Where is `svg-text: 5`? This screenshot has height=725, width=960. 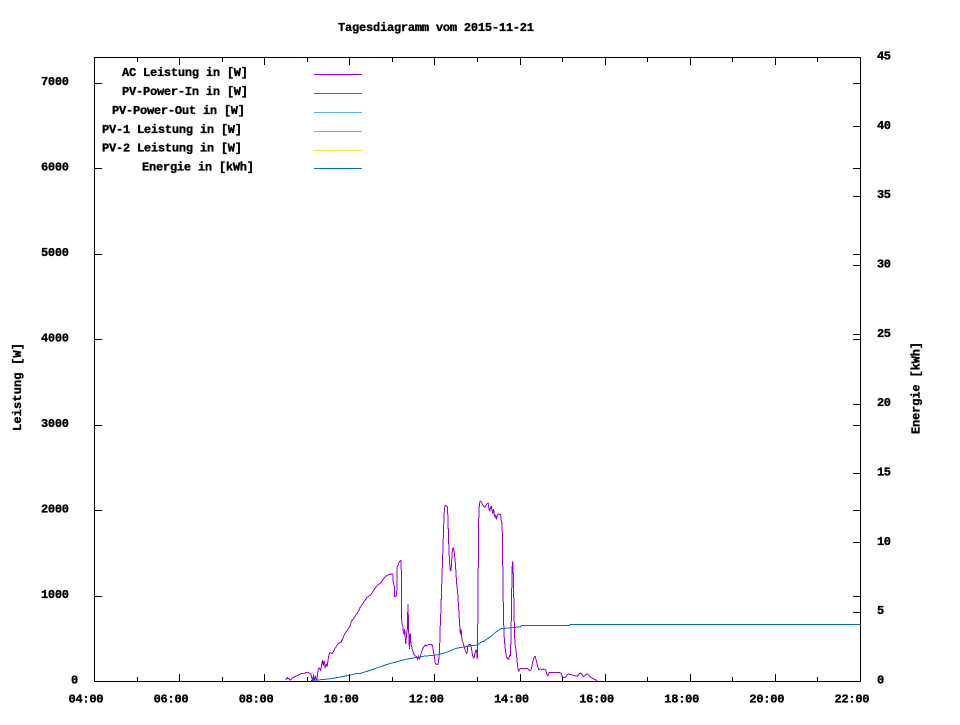
svg-text: 5 is located at coordinates (880, 611).